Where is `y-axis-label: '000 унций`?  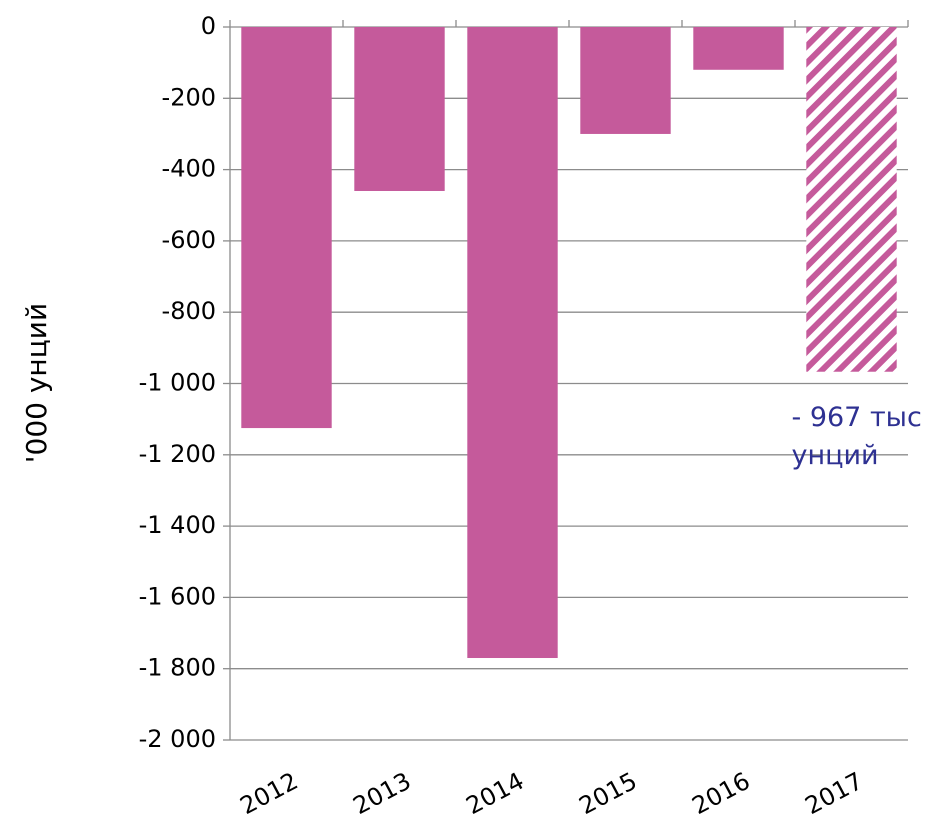 y-axis-label: '000 унций is located at coordinates (36, 383).